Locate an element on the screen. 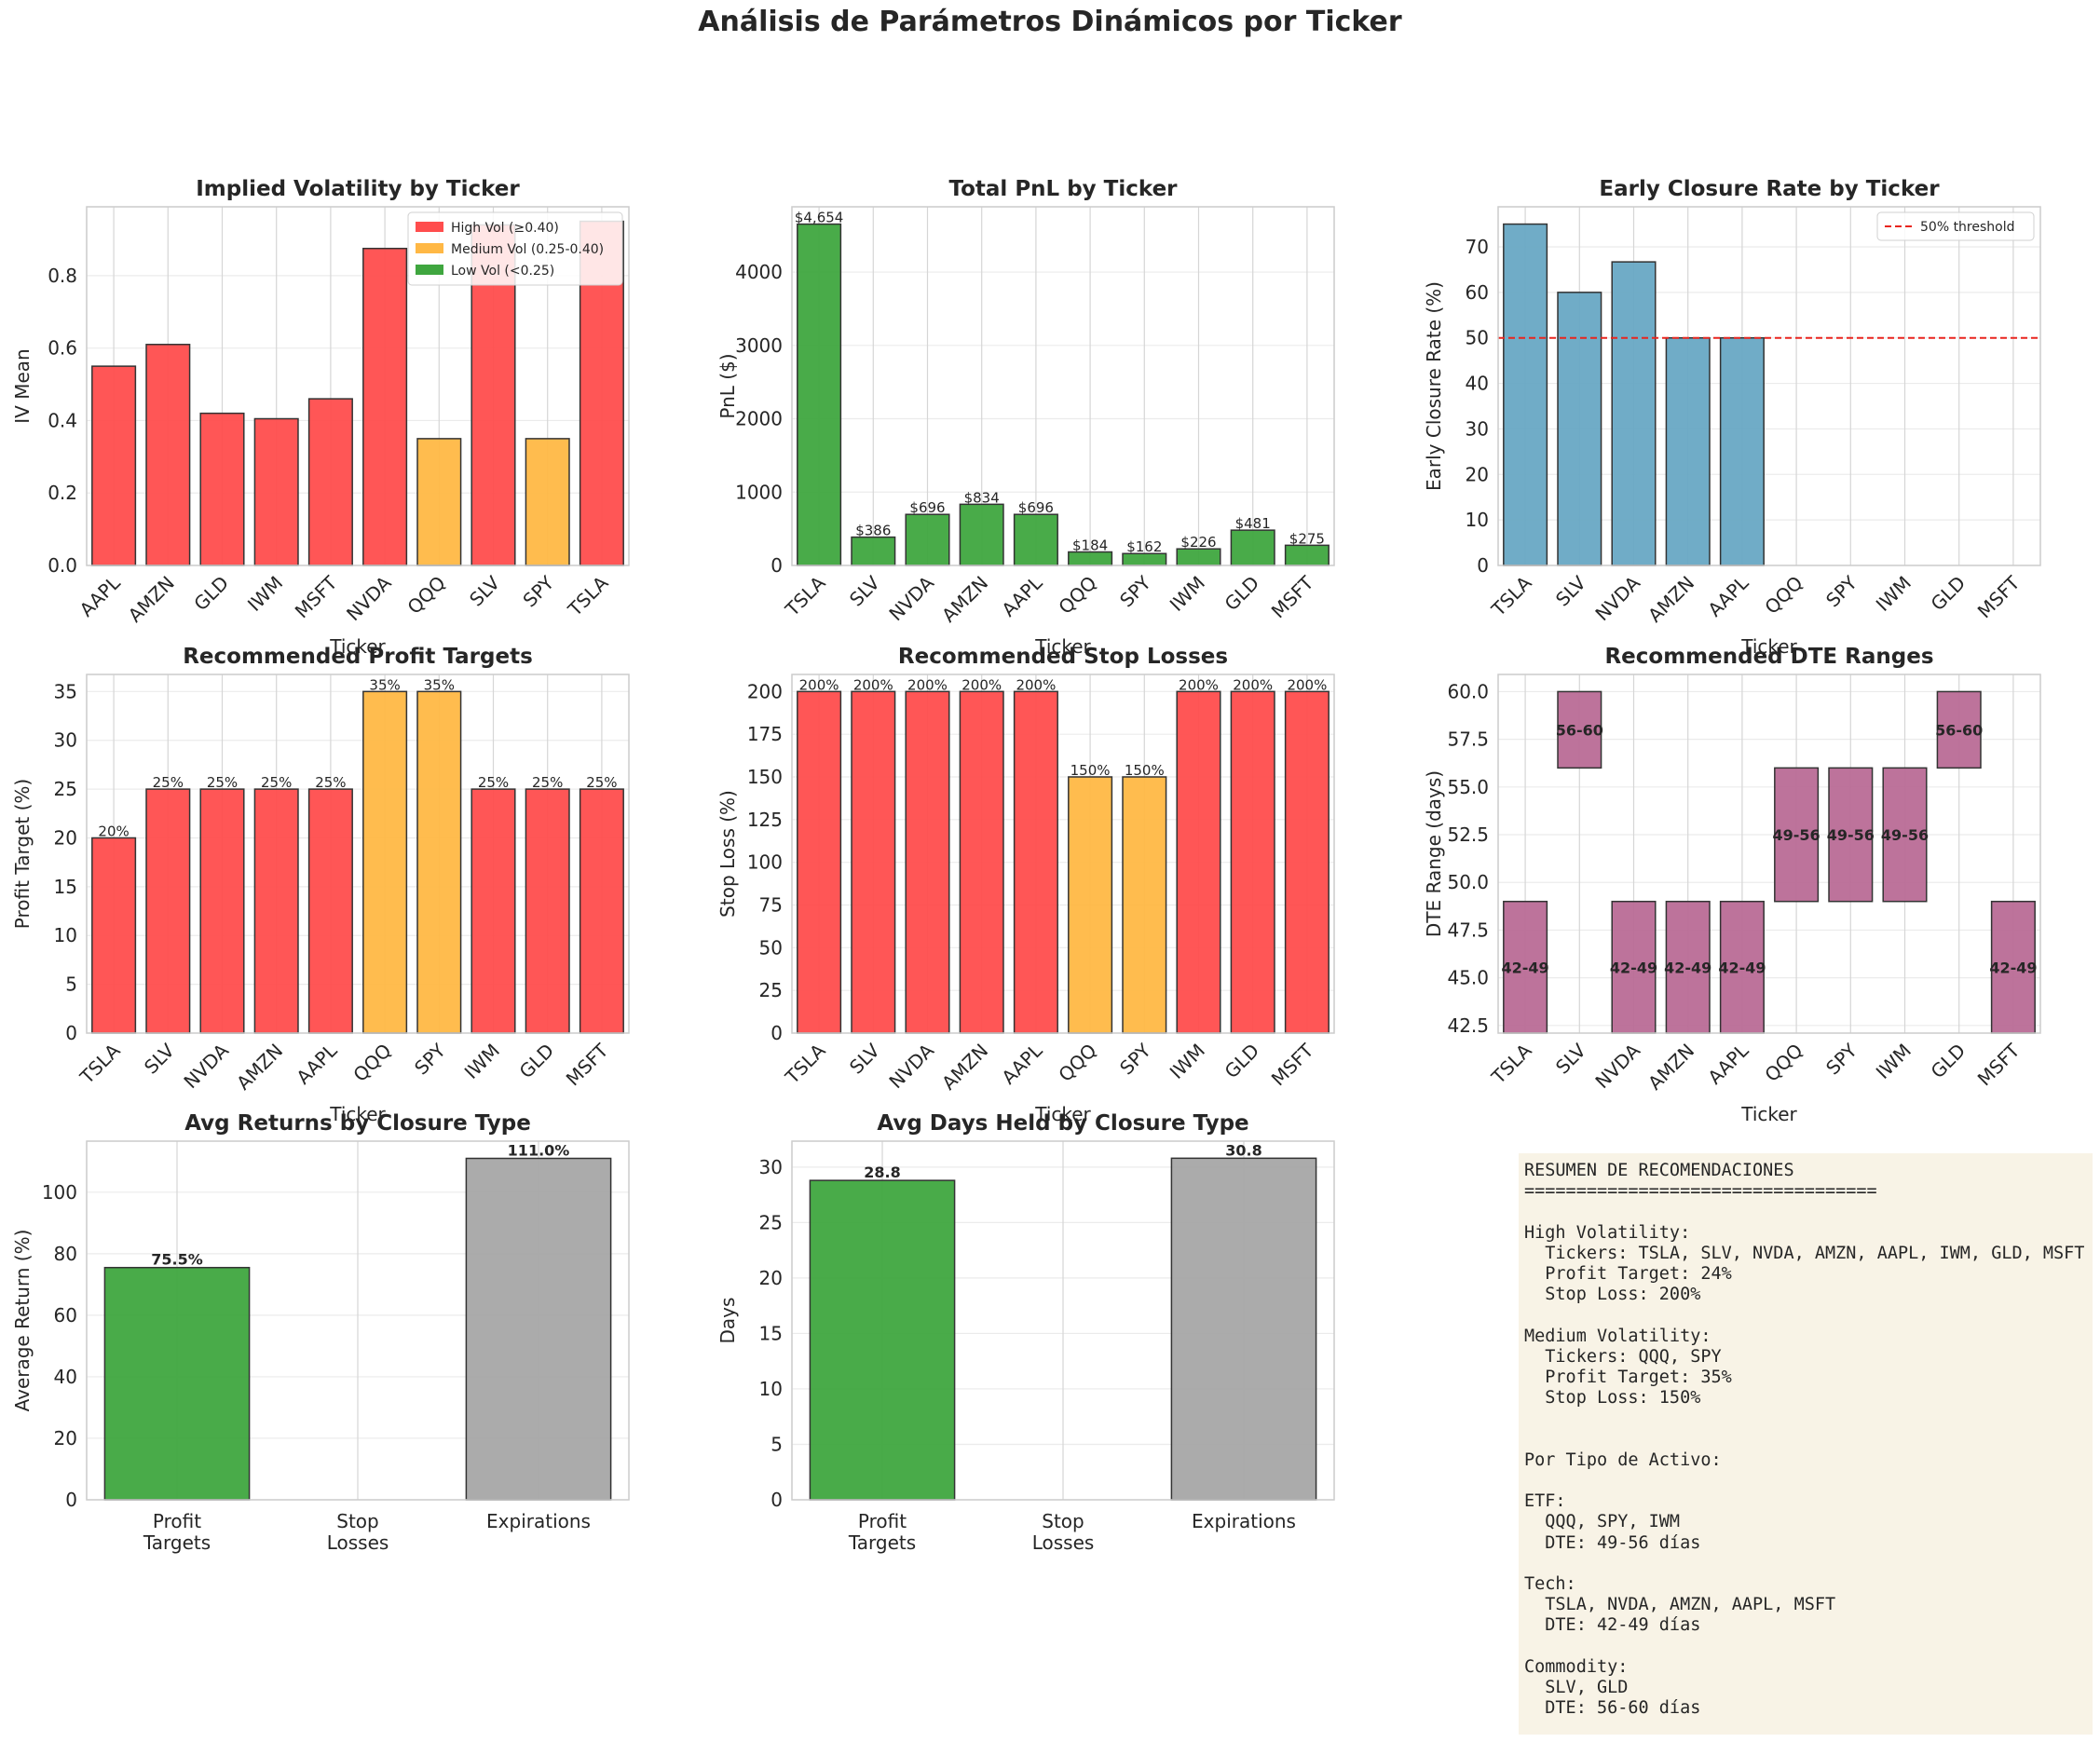 The image size is (2100, 1742). y-tick-label: 0.0 is located at coordinates (62, 565).